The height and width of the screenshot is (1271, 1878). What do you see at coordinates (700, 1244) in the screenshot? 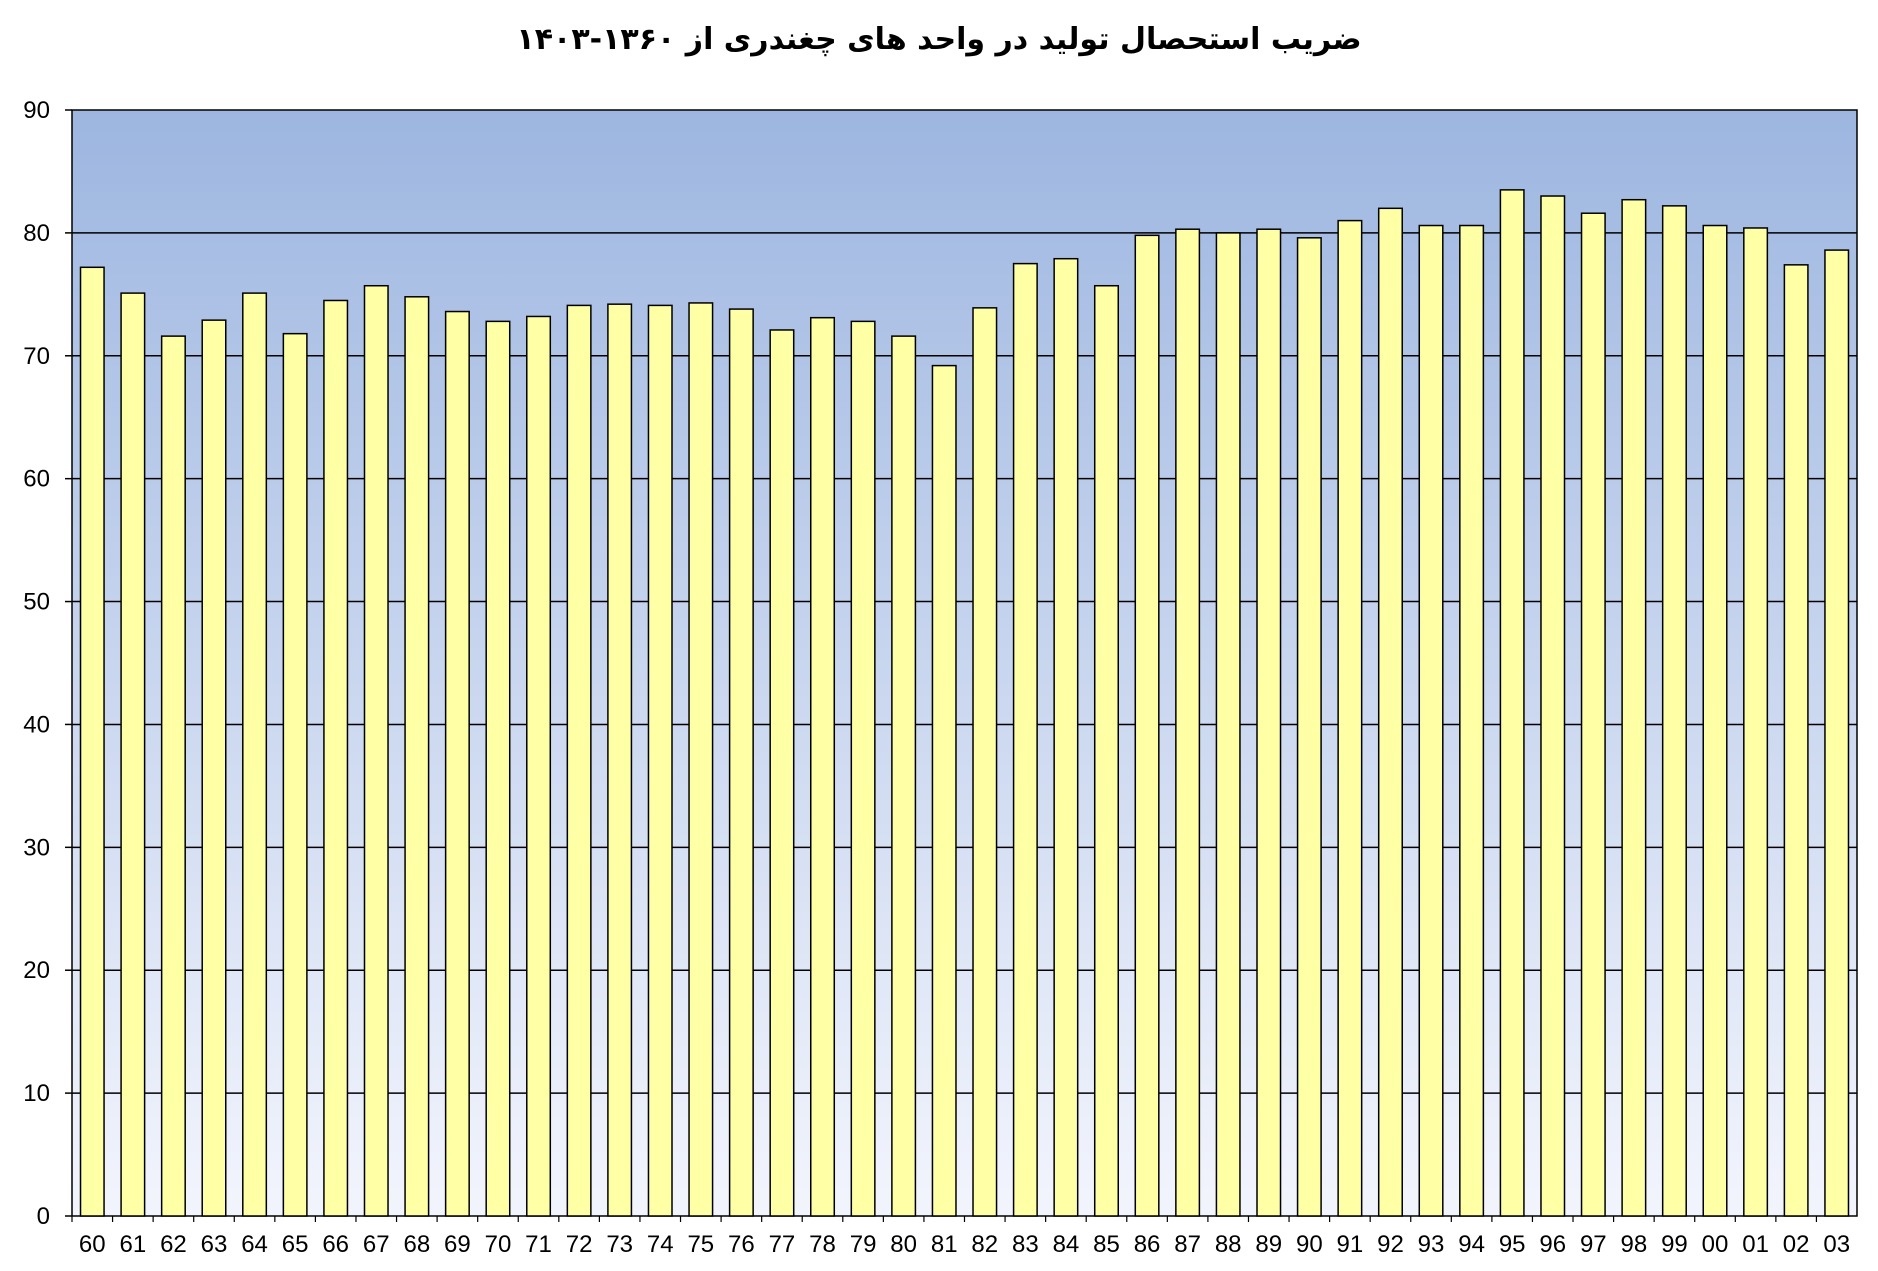
I see `x-tick-label-75: 75` at bounding box center [700, 1244].